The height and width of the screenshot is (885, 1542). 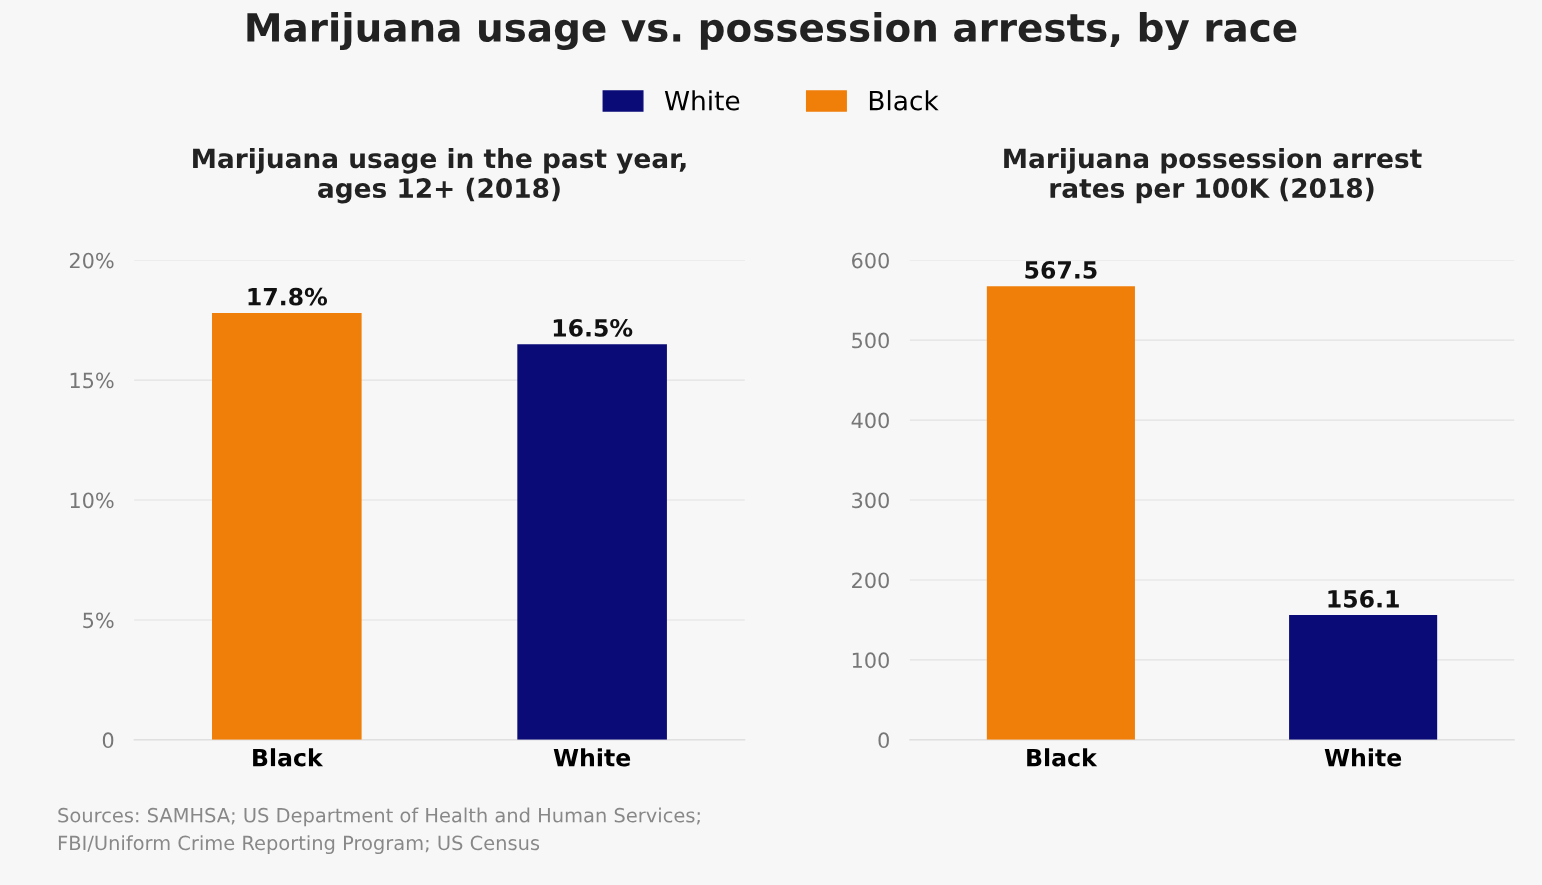 What do you see at coordinates (1363, 598) in the screenshot?
I see `data-label: 156.1` at bounding box center [1363, 598].